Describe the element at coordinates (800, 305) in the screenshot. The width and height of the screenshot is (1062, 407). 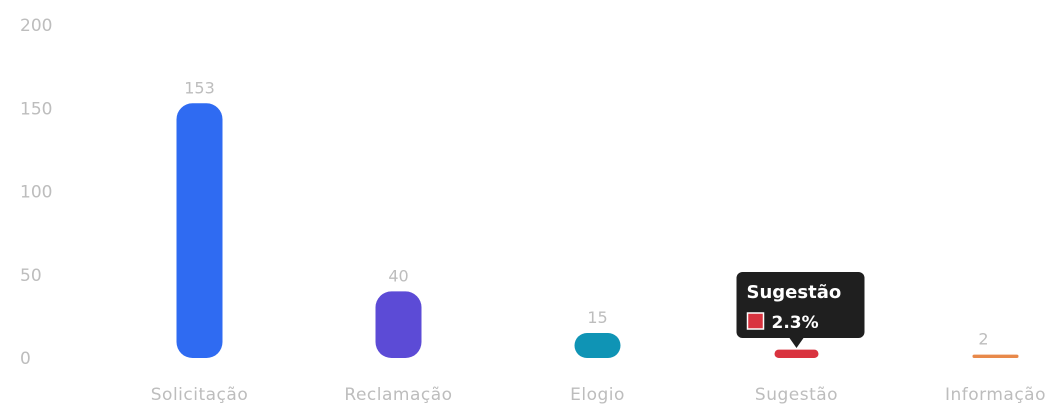
I see `tooltip-box` at that location.